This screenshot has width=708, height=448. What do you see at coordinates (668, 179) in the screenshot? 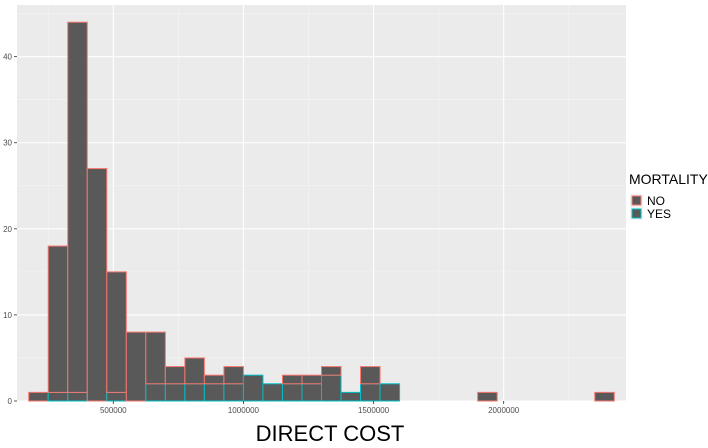
I see `legend-title: MORTALITY` at bounding box center [668, 179].